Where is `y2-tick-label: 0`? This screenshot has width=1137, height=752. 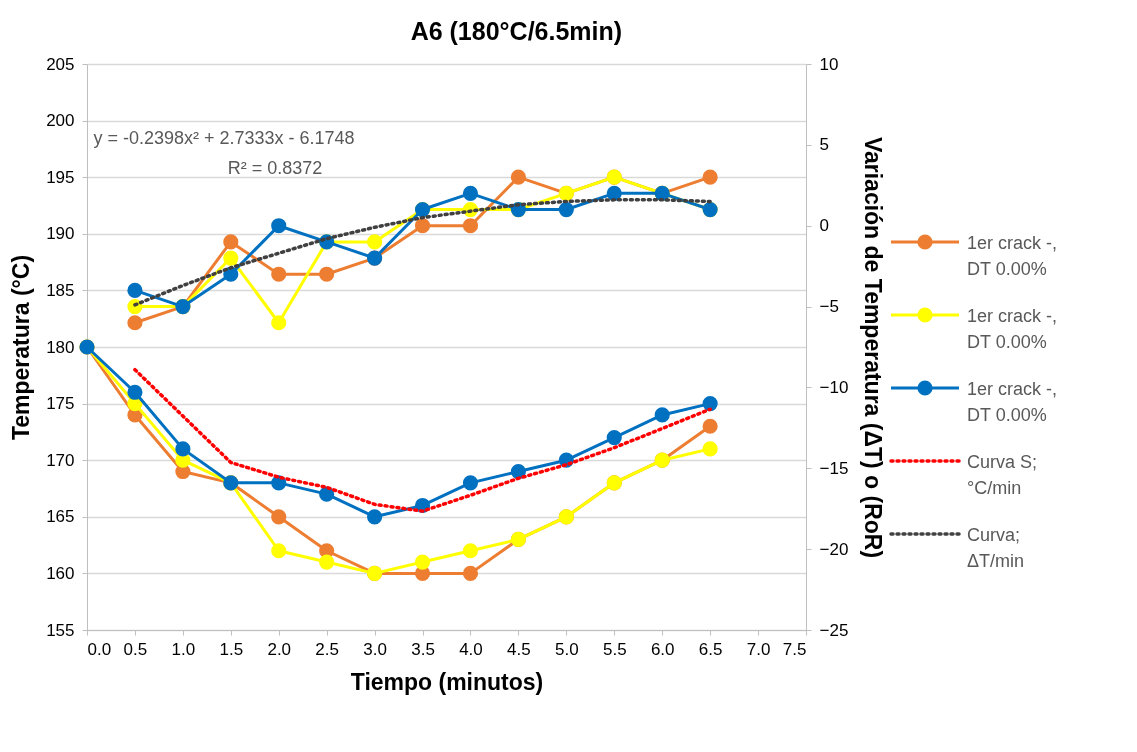 y2-tick-label: 0 is located at coordinates (824, 226).